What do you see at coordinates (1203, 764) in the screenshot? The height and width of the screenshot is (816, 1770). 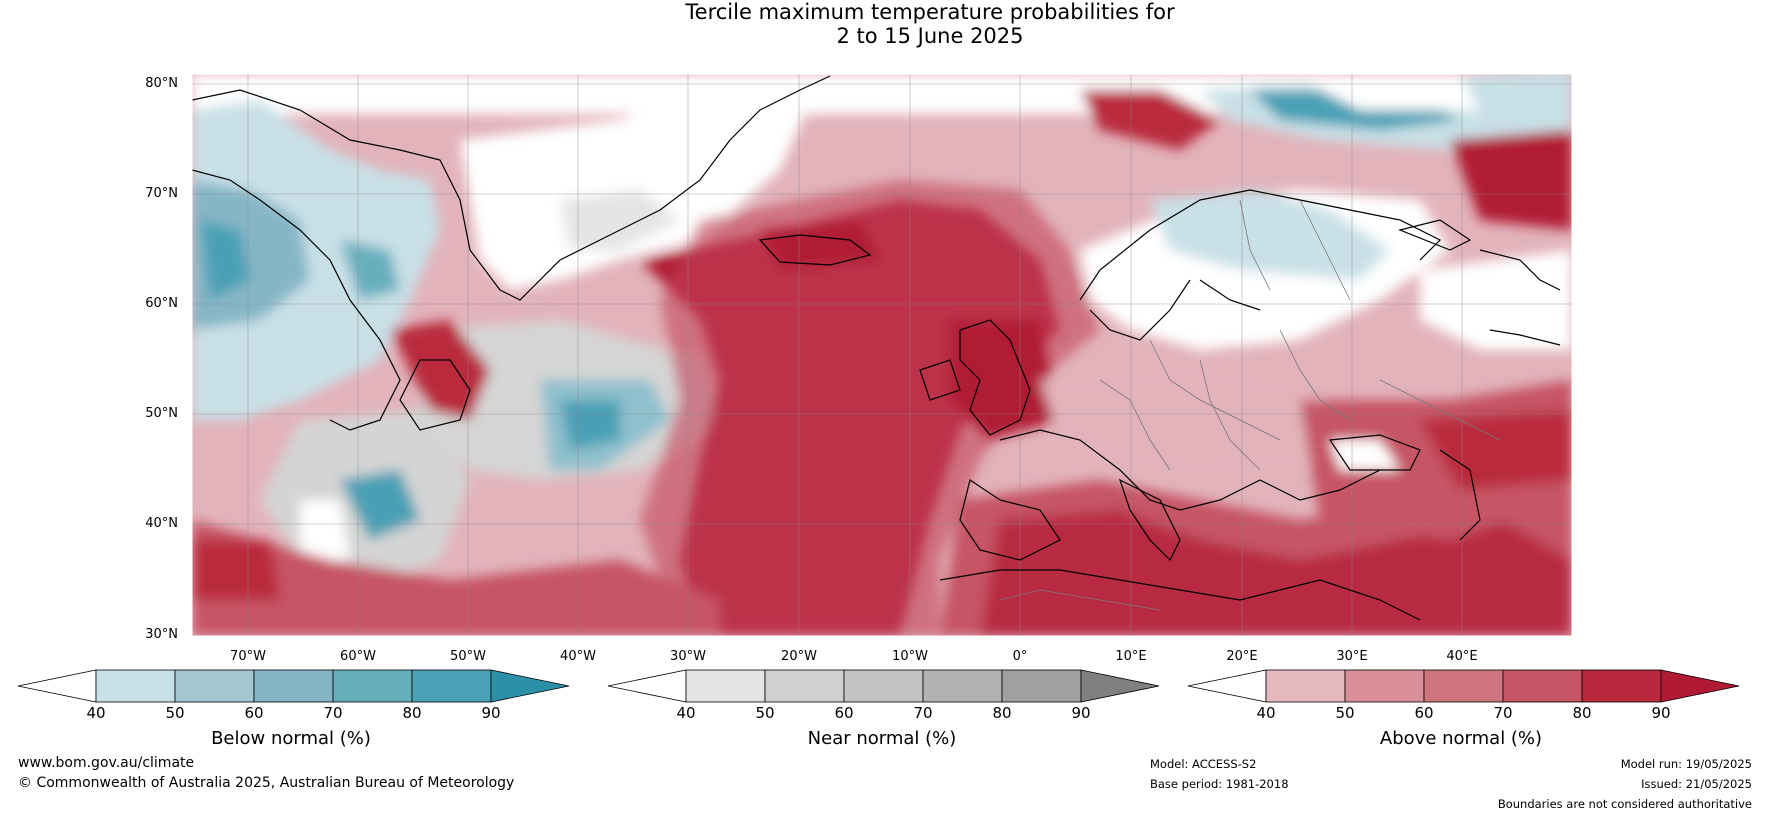 I see `footer-model: Model: ACCESS-S2` at bounding box center [1203, 764].